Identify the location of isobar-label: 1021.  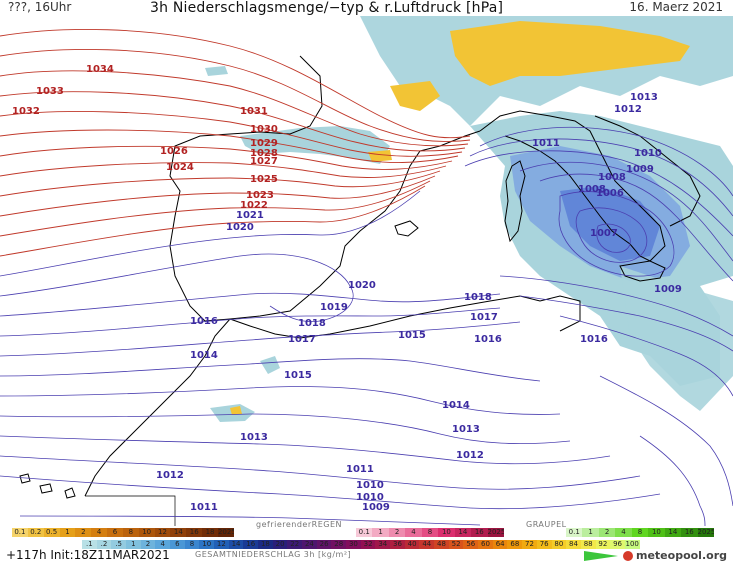
(250, 215).